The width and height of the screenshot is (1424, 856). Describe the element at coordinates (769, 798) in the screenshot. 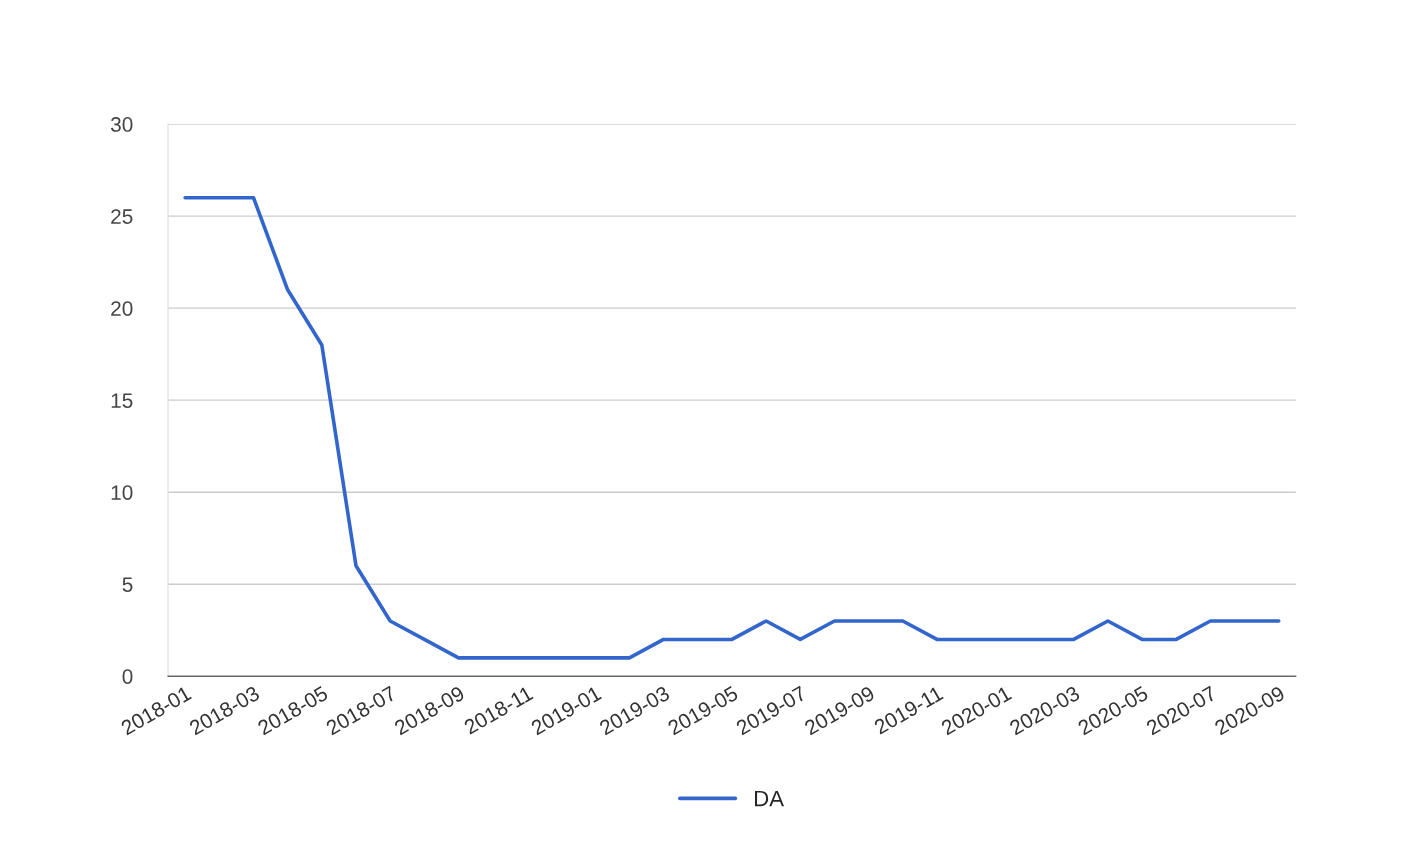

I see `legend-label: DA` at that location.